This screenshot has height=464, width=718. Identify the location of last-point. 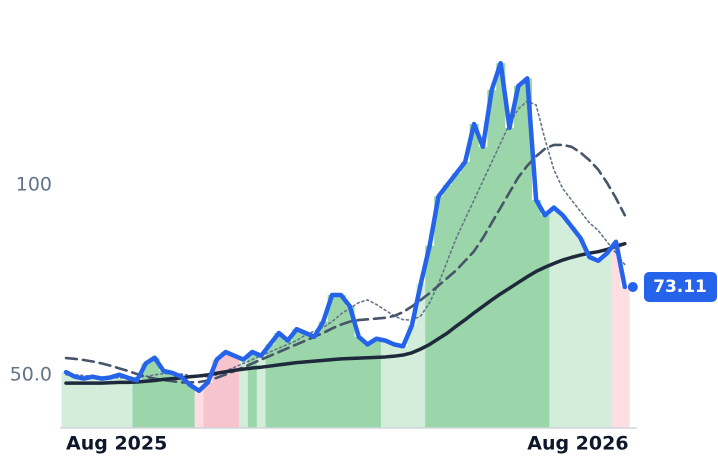
(632, 286).